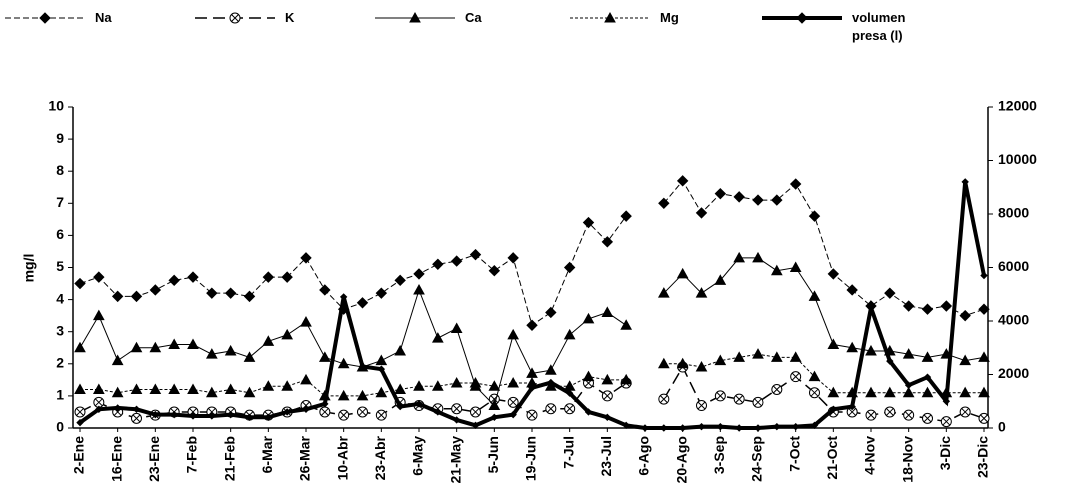  I want to click on y-axis-label: mg/l, so click(29, 268).